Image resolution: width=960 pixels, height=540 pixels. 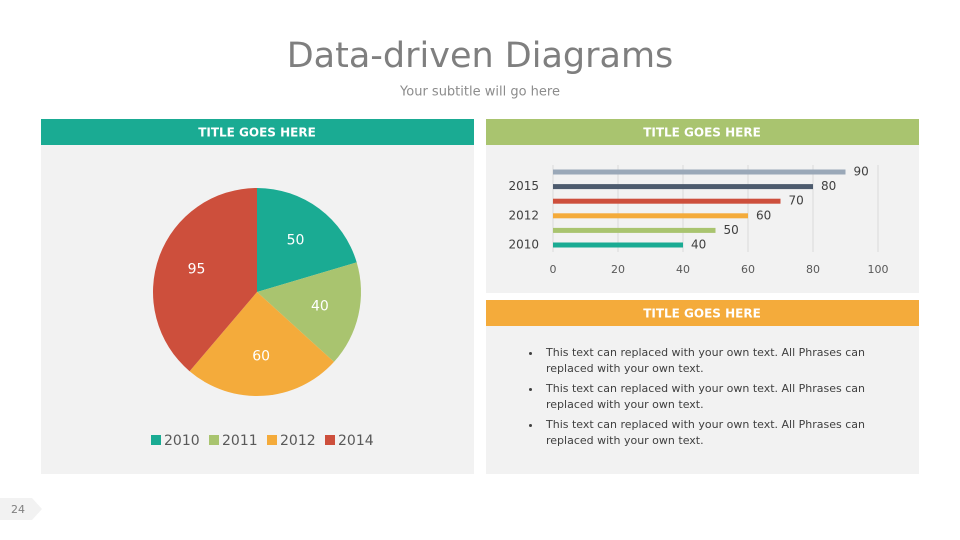 What do you see at coordinates (523, 215) in the screenshot?
I see `y-tick-label: 2012` at bounding box center [523, 215].